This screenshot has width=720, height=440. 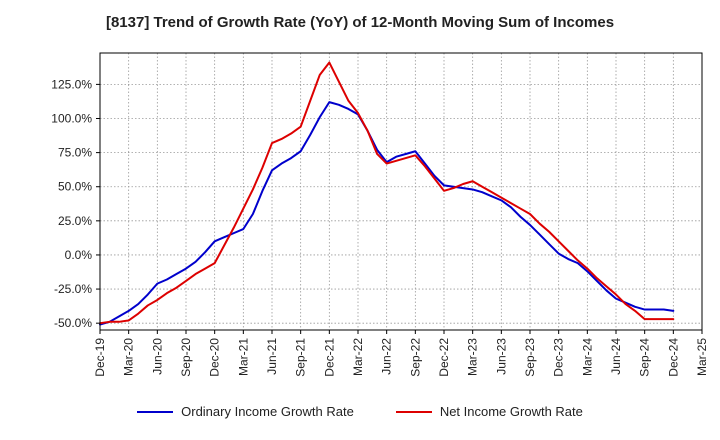 What do you see at coordinates (155, 411) in the screenshot?
I see `legend-swatch-ordinary-income` at bounding box center [155, 411].